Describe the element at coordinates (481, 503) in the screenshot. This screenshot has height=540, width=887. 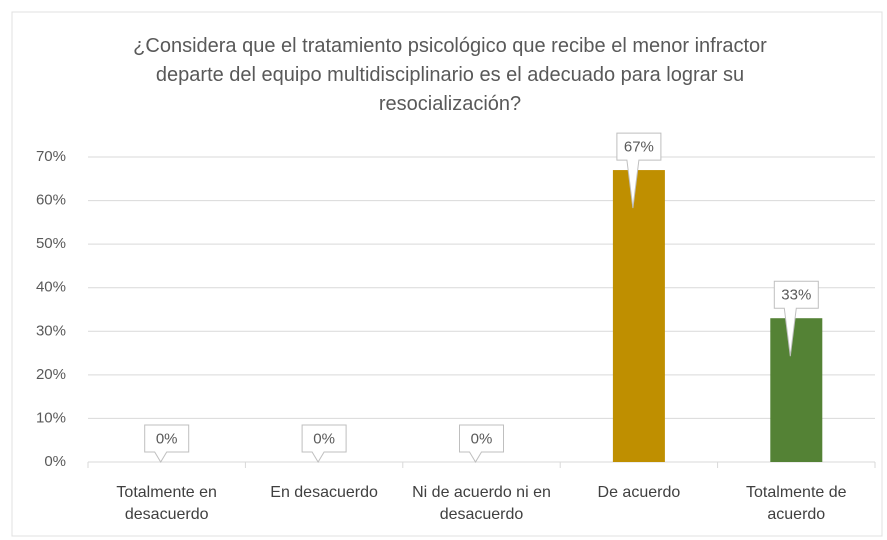
I see `x-tick-label: Ni de acuerdo ni en desacuerdo` at that location.